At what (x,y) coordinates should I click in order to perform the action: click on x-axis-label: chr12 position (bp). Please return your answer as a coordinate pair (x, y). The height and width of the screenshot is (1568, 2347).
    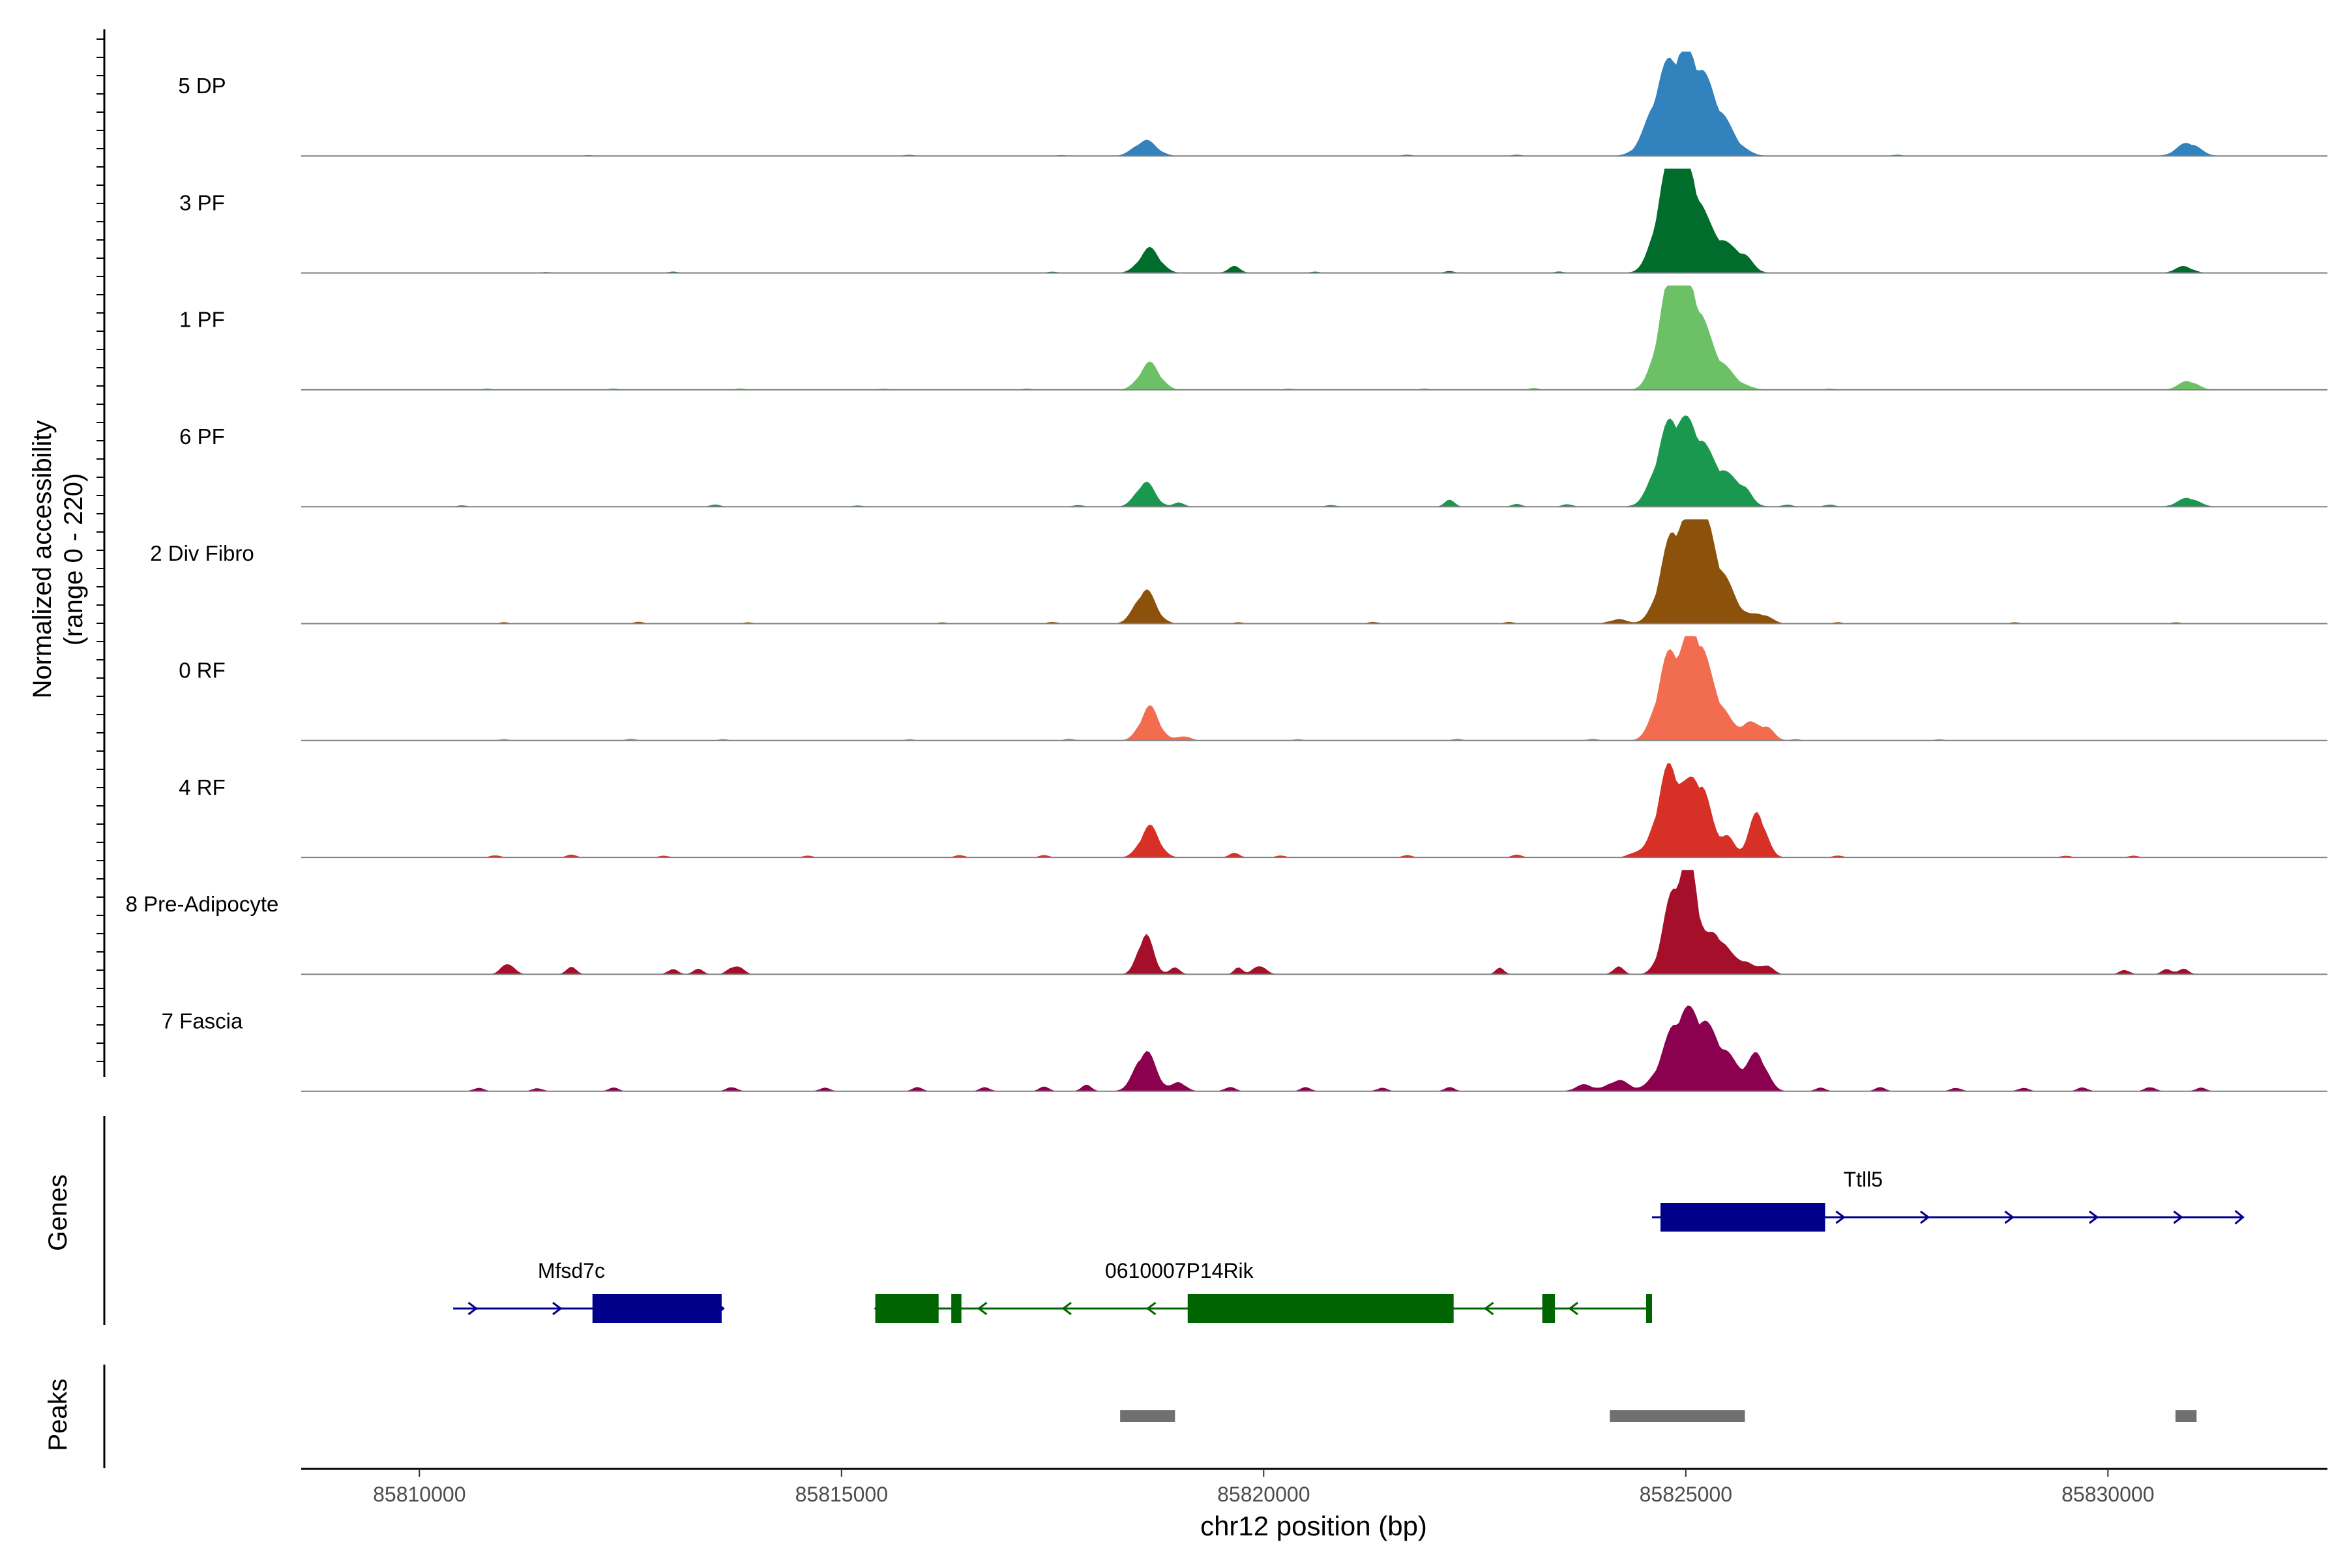
    Looking at the image, I should click on (1313, 1526).